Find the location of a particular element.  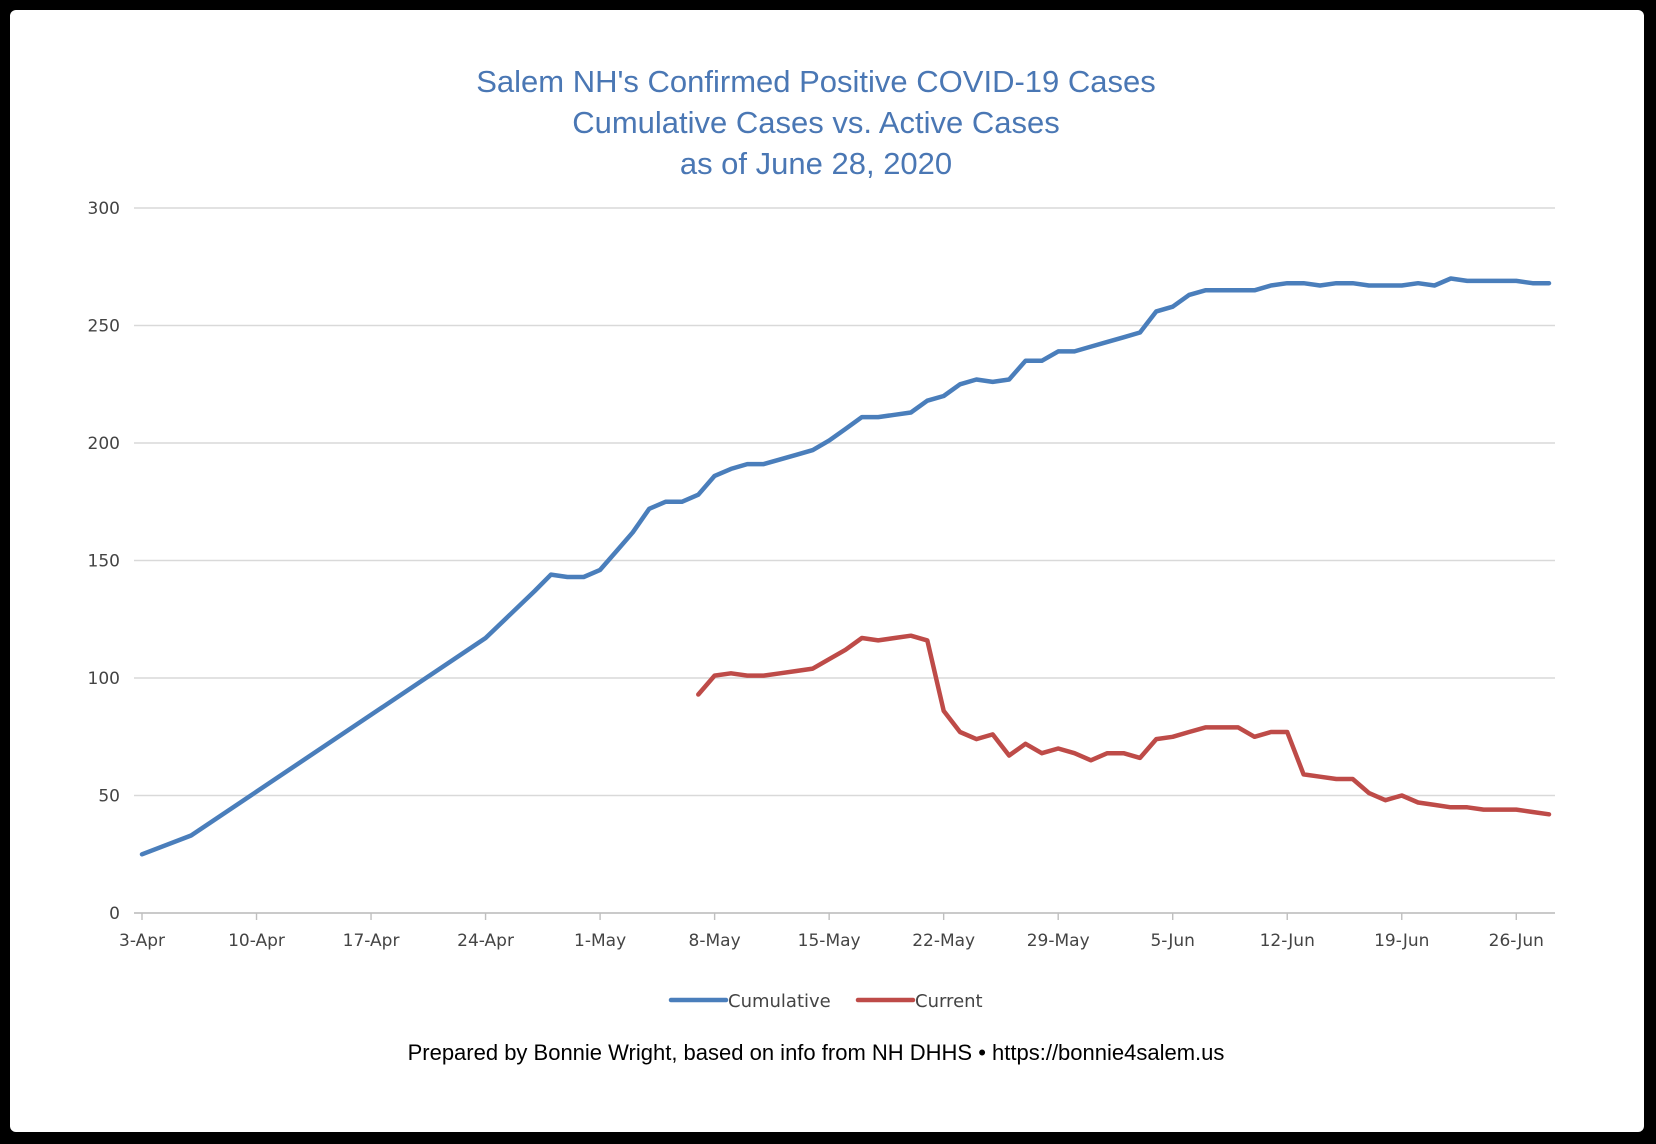

y-tick-label: 50 is located at coordinates (109, 797).